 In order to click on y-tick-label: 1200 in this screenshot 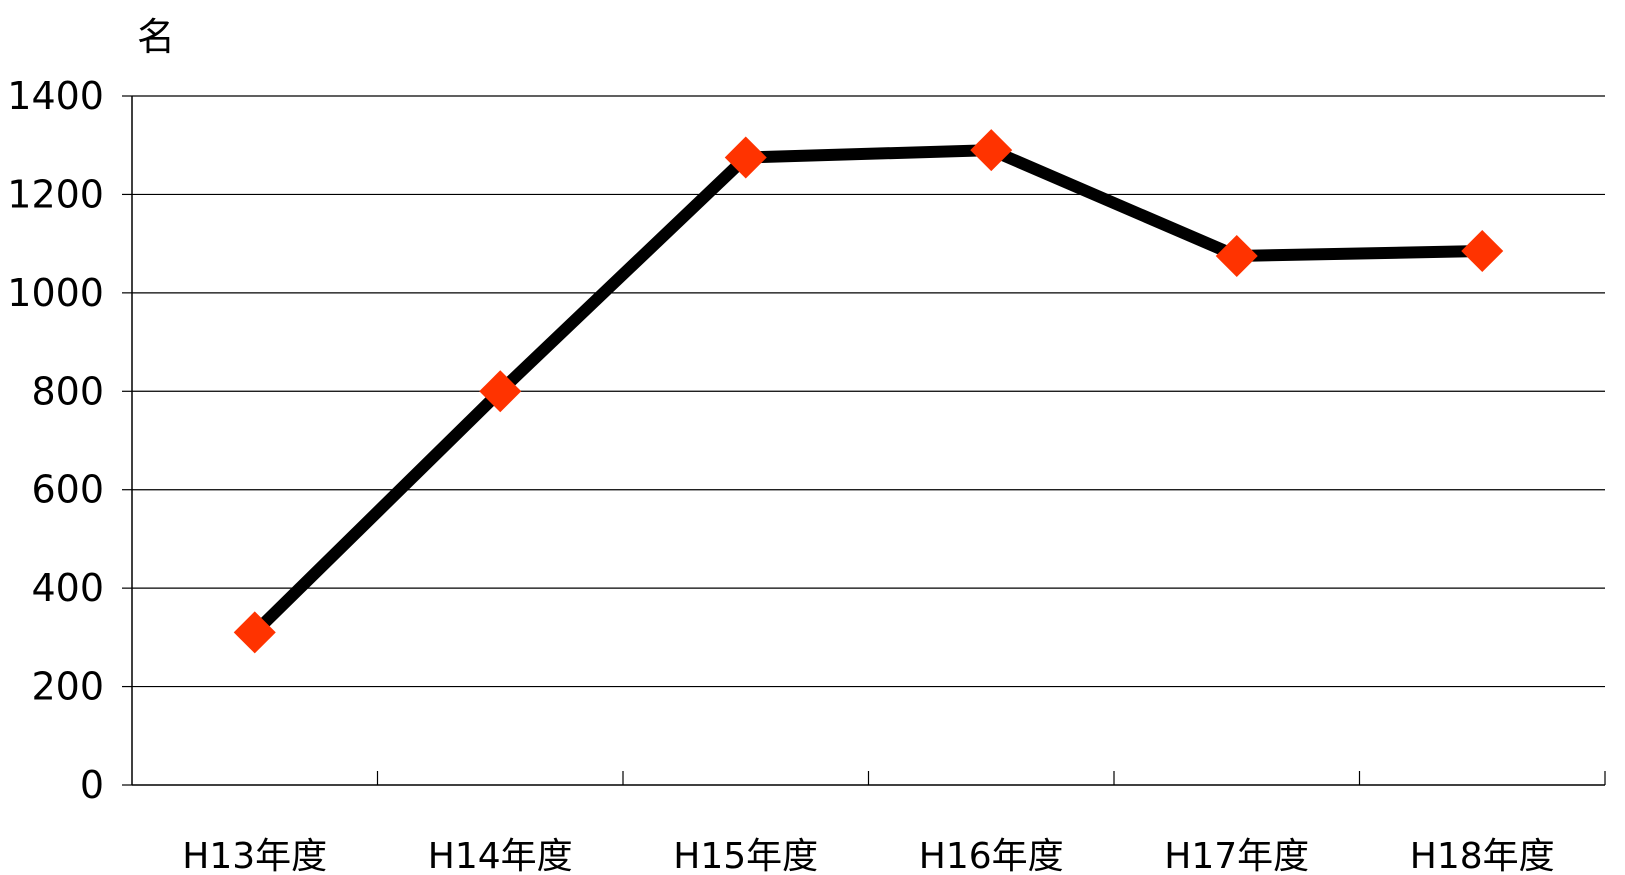, I will do `click(55, 194)`.